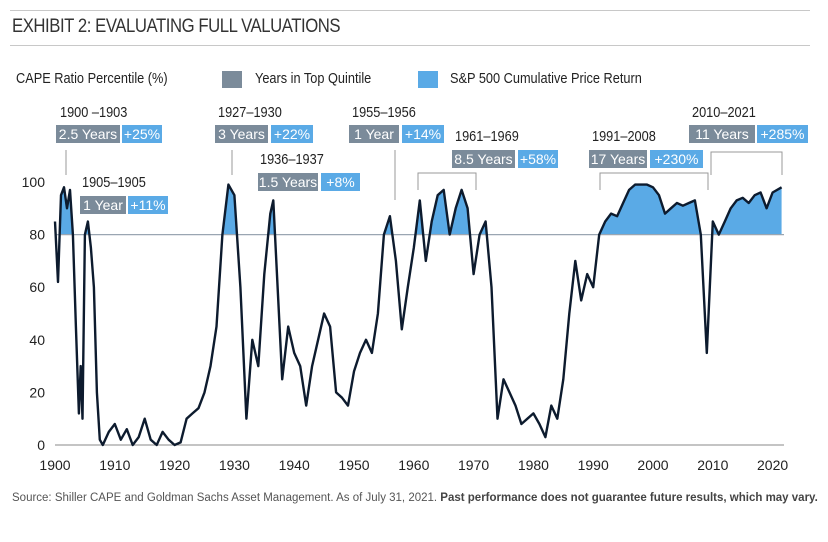 The height and width of the screenshot is (542, 828). Describe the element at coordinates (292, 134) in the screenshot. I see `return-badge: +22%` at that location.